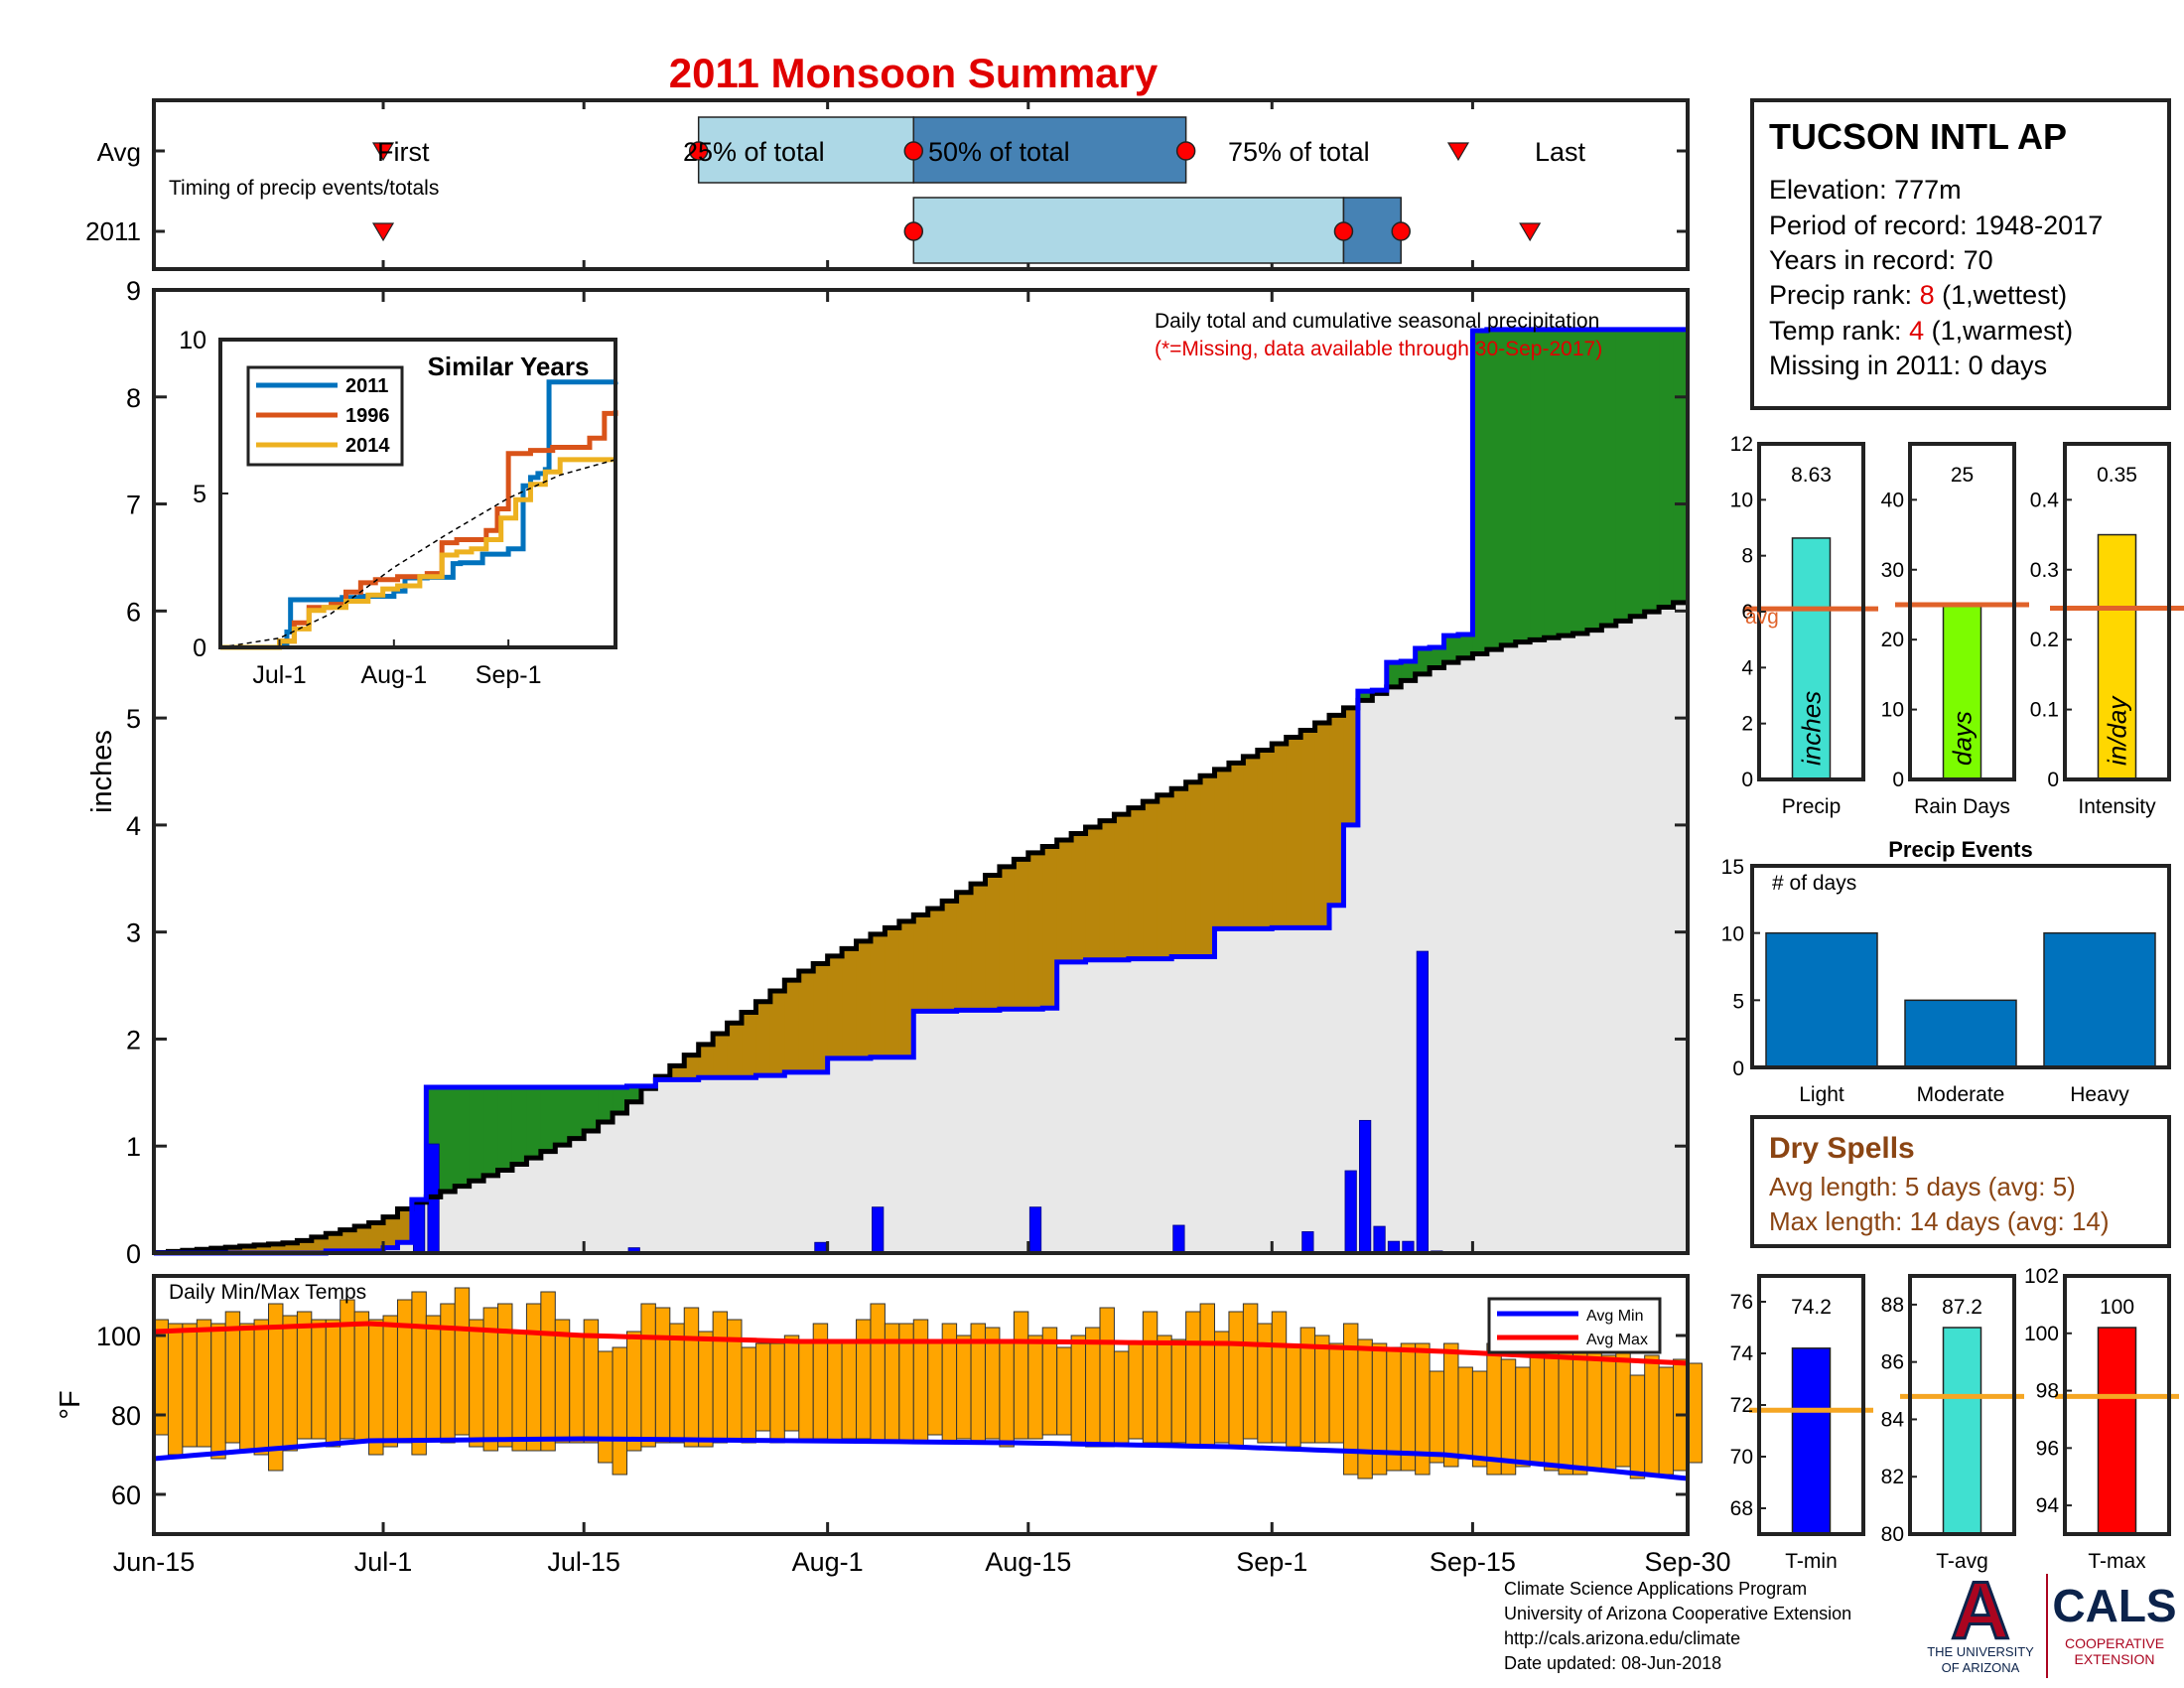  What do you see at coordinates (1747, 556) in the screenshot?
I see `summary-0-y-tick-label: 8` at bounding box center [1747, 556].